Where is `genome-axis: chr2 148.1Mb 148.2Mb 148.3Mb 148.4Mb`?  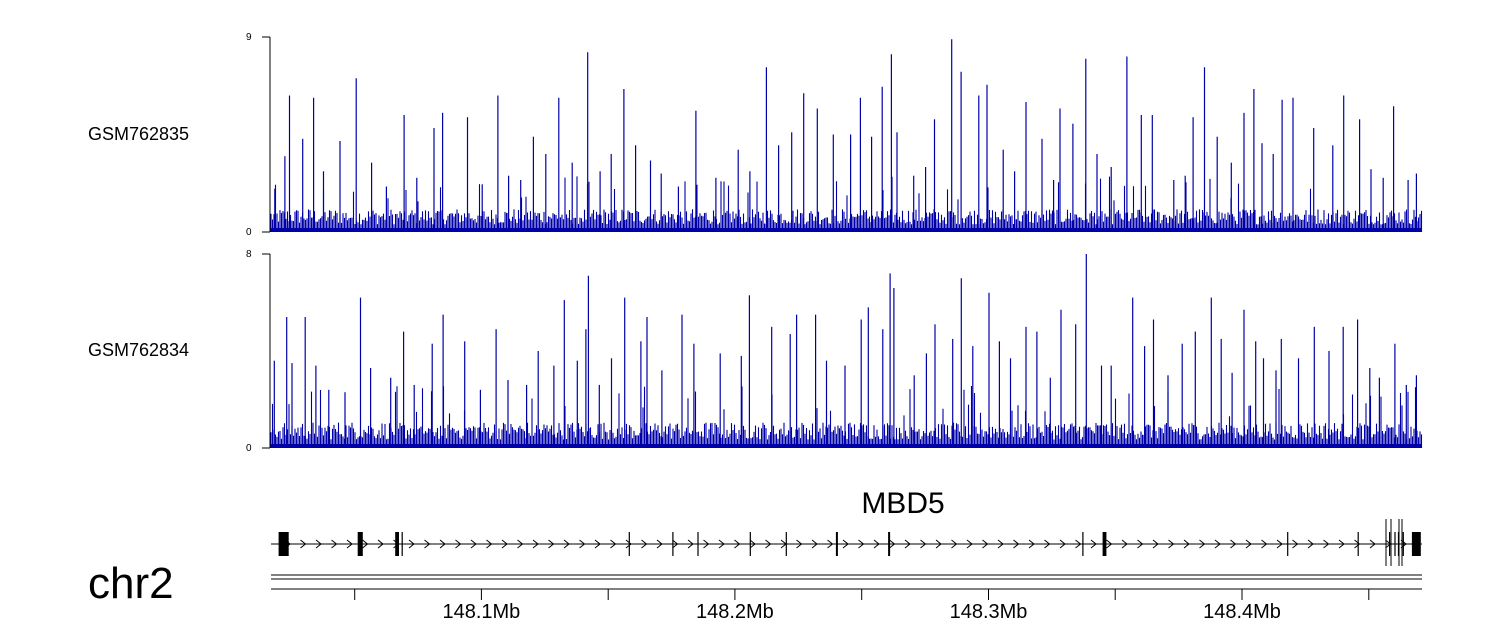
genome-axis: chr2 148.1Mb 148.2Mb 148.3Mb 148.4Mb is located at coordinates (755, 591).